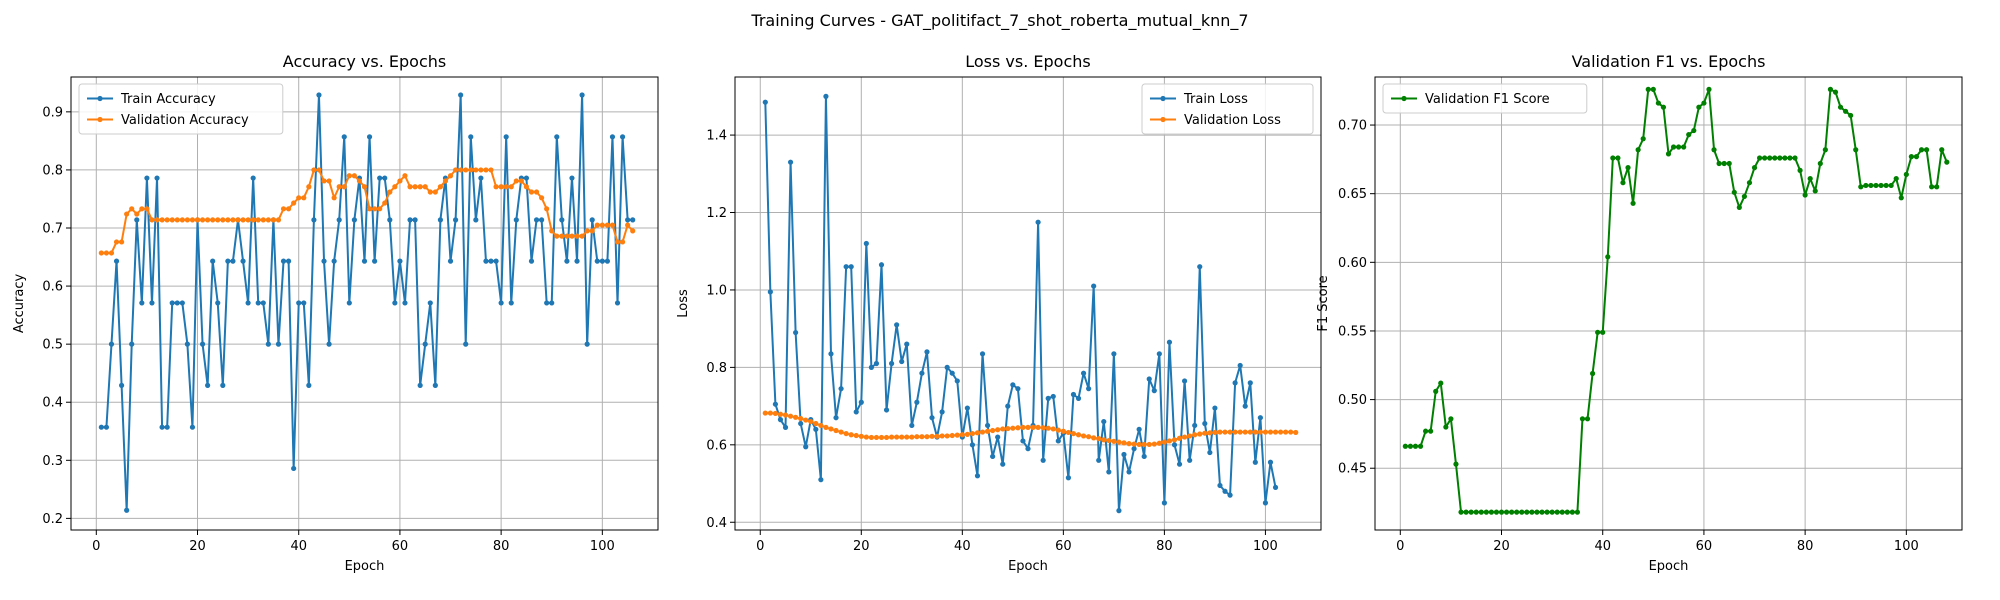 This screenshot has height=600, width=2000. Describe the element at coordinates (716, 290) in the screenshot. I see `y-tick-label: 1.0` at that location.